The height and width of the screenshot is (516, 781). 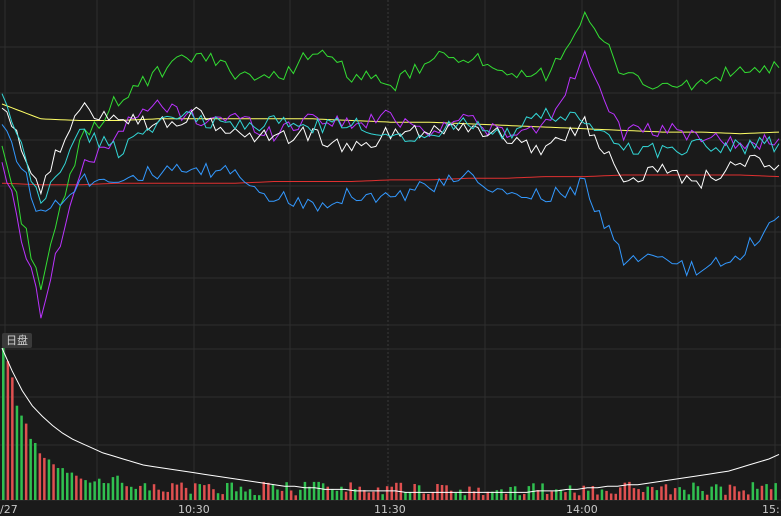 What do you see at coordinates (194, 509) in the screenshot?
I see `x-tick-label: 10:30` at bounding box center [194, 509].